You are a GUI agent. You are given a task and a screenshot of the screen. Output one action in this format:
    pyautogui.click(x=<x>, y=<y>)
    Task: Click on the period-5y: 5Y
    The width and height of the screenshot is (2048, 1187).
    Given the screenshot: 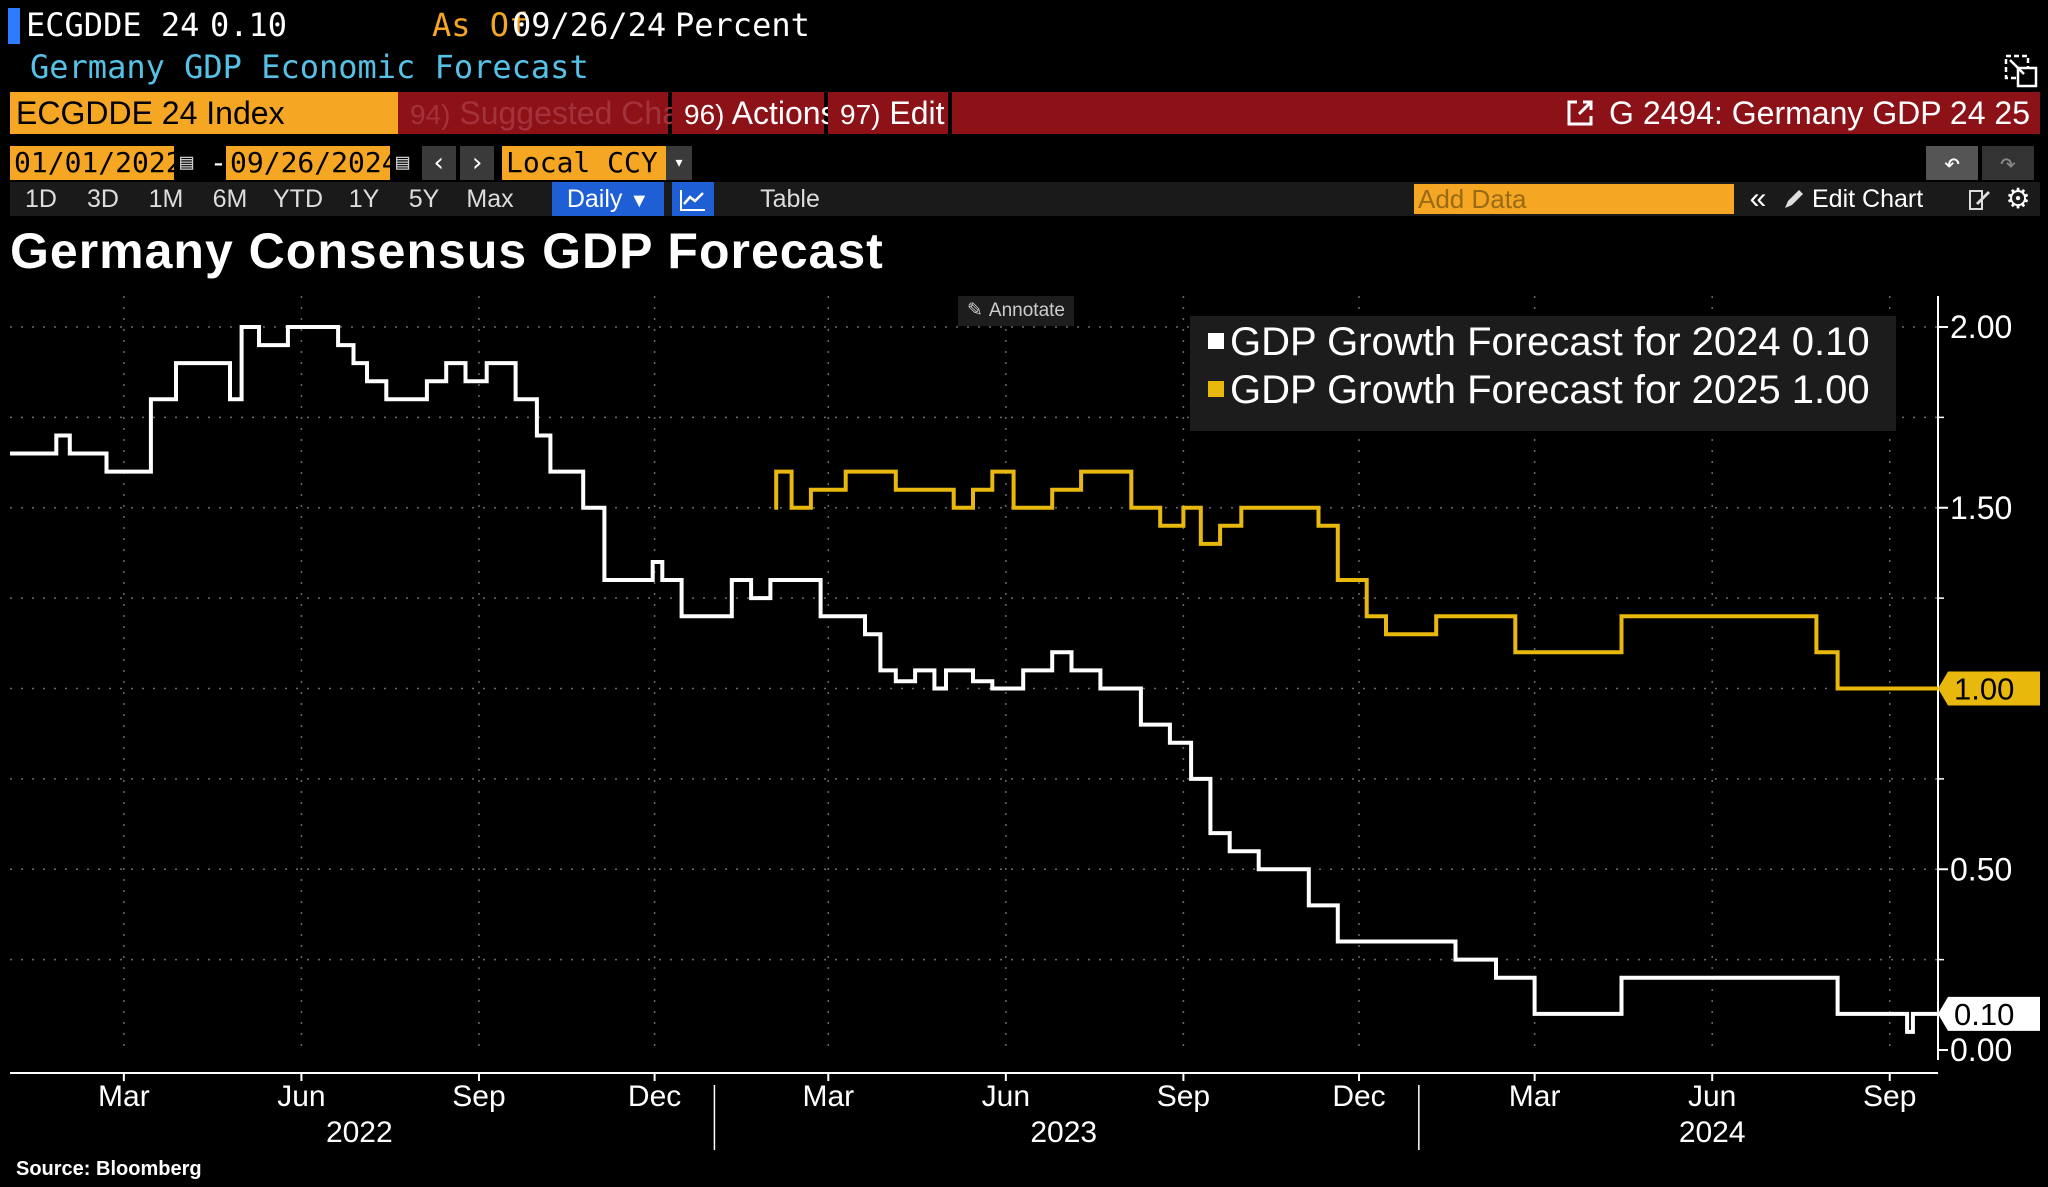 What is the action you would take?
    pyautogui.click(x=424, y=199)
    